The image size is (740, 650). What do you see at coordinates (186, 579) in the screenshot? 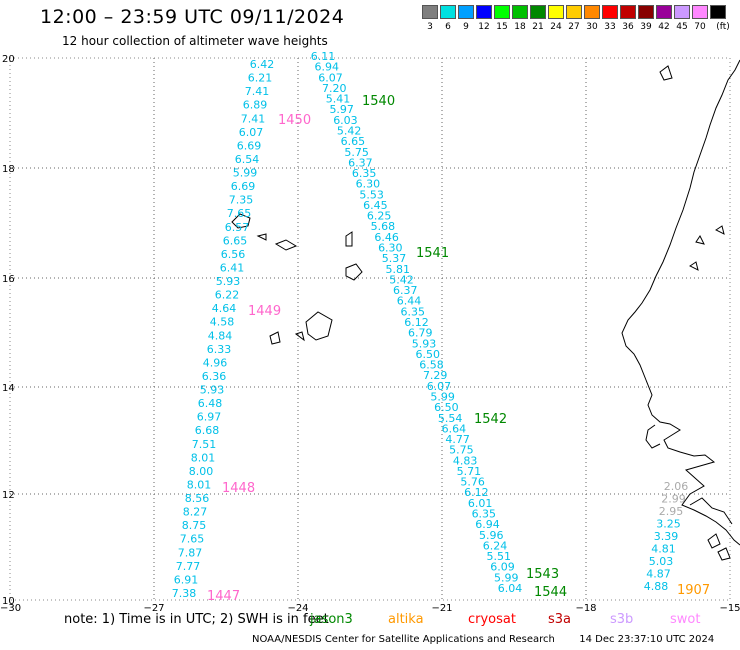
I see `wave-height-value: 6.91` at bounding box center [186, 579].